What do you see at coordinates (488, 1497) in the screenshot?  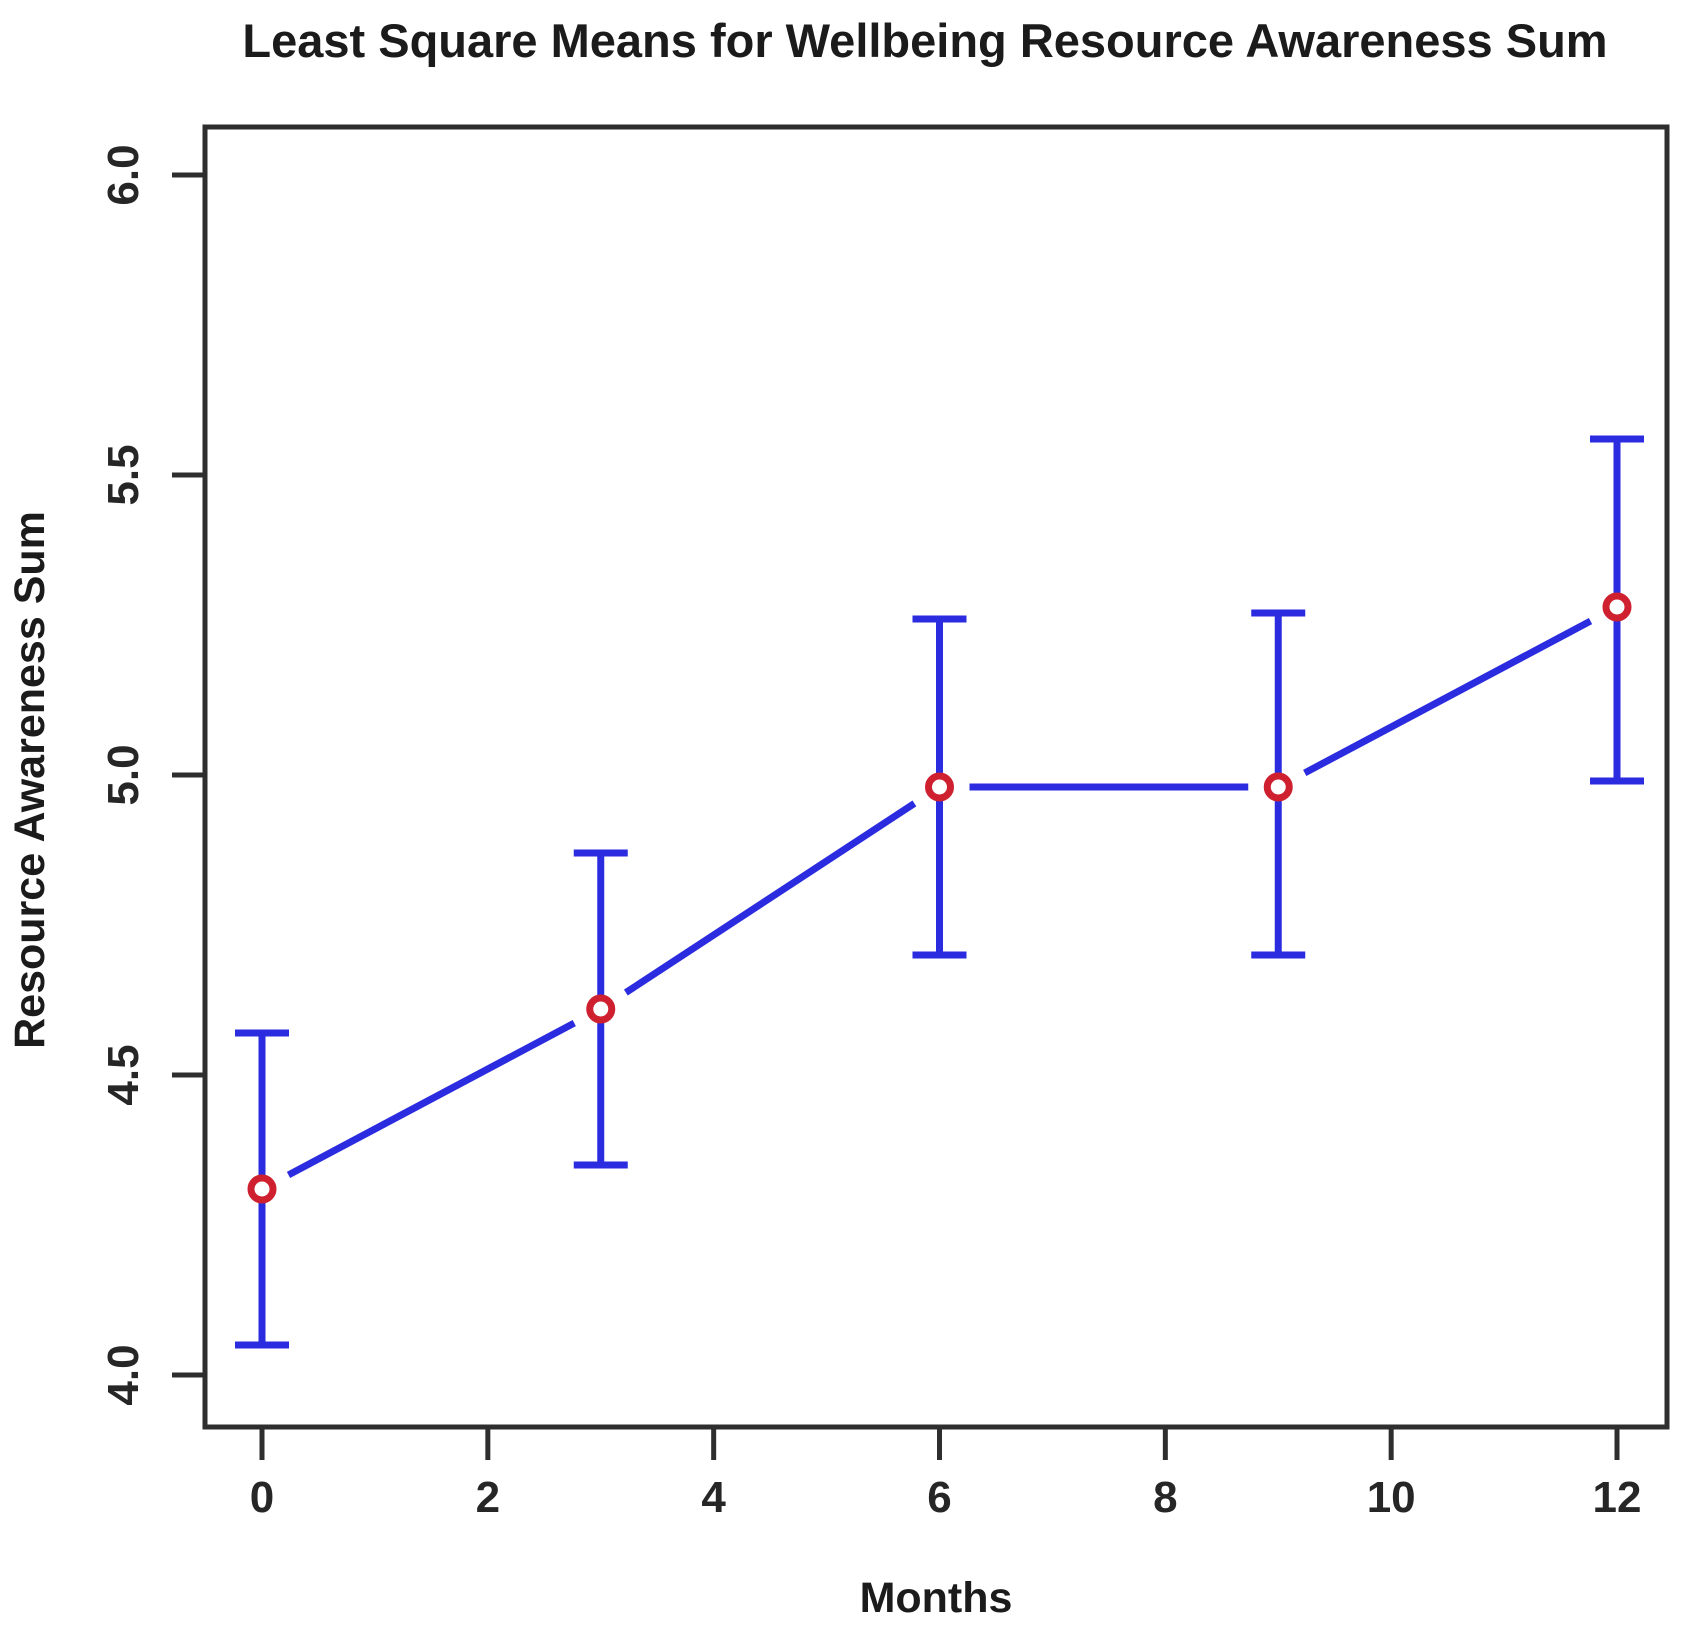 I see `x-tick-label: 2` at bounding box center [488, 1497].